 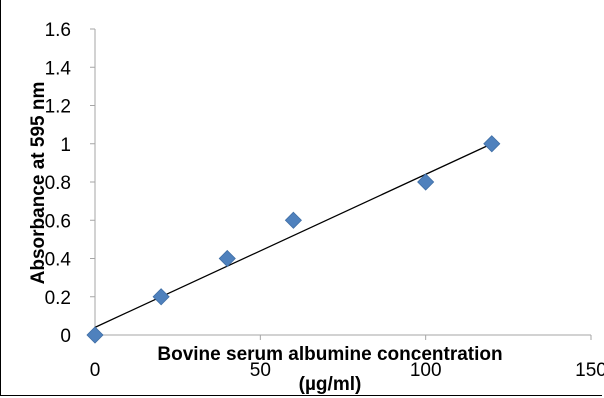 What do you see at coordinates (58, 221) in the screenshot?
I see `y-tick-label: 0.6` at bounding box center [58, 221].